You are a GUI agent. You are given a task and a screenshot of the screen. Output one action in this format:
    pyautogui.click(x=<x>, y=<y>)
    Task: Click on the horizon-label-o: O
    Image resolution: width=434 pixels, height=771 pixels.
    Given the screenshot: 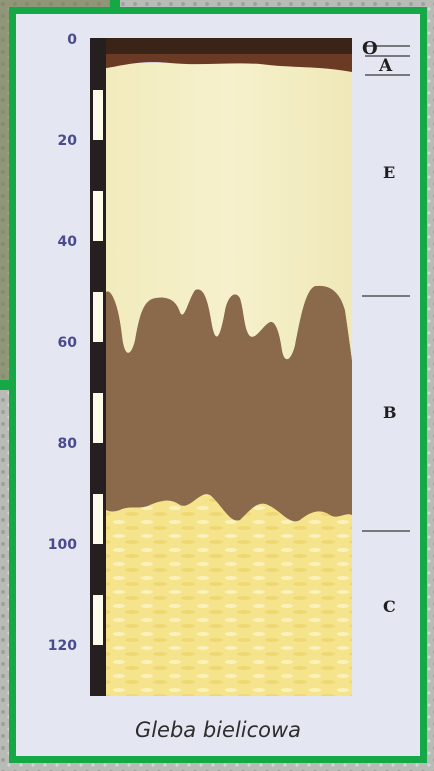 What is the action you would take?
    pyautogui.click(x=370, y=48)
    